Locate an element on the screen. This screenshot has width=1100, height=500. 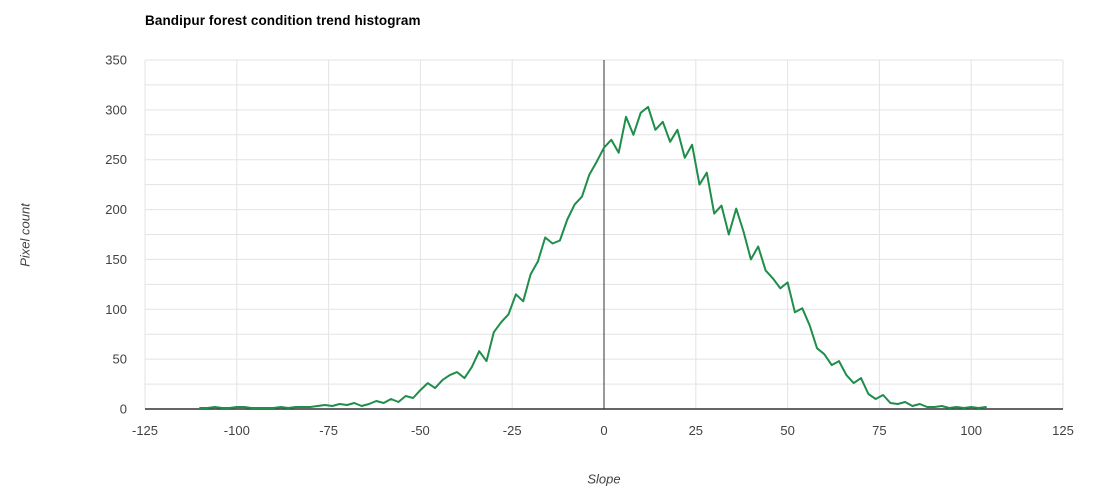
y-tick-label: 250 is located at coordinates (116, 159).